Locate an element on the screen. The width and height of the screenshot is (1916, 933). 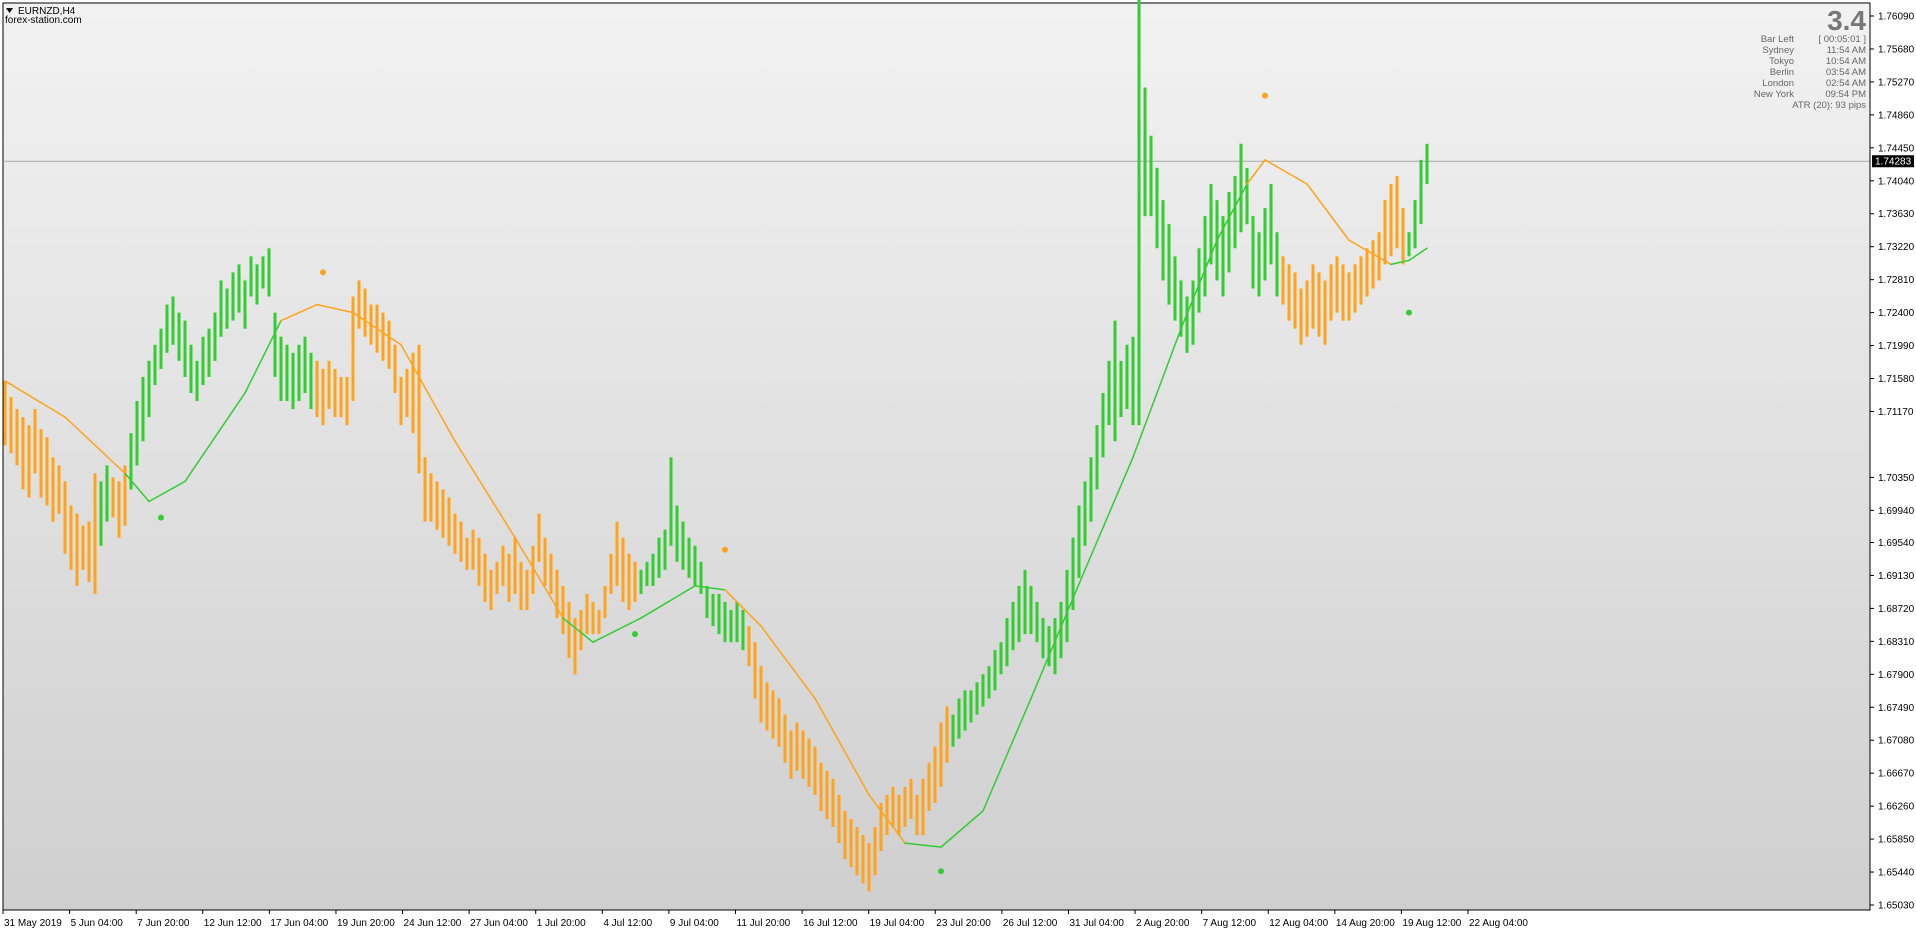
watermark-label: forex-station.com is located at coordinates (43, 20).